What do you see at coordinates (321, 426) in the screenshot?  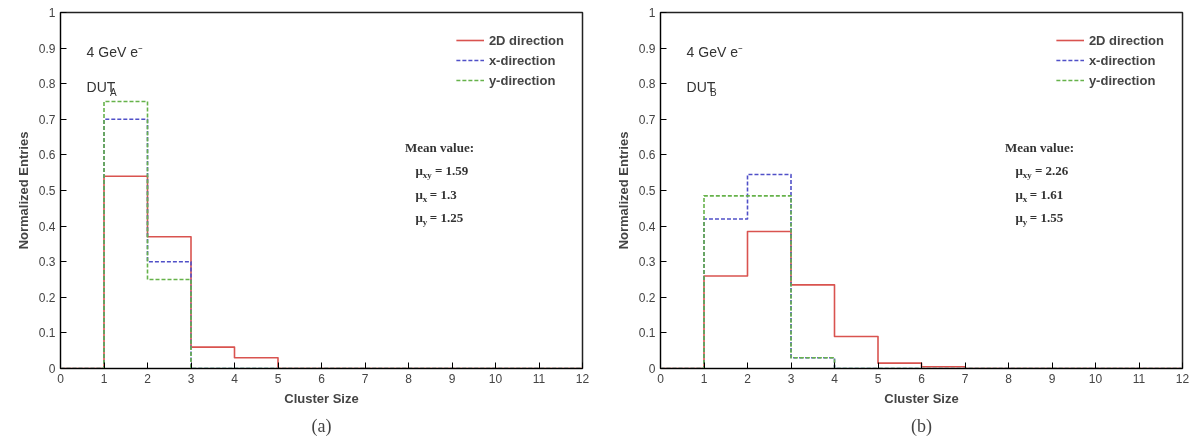 I see `text: (a)` at bounding box center [321, 426].